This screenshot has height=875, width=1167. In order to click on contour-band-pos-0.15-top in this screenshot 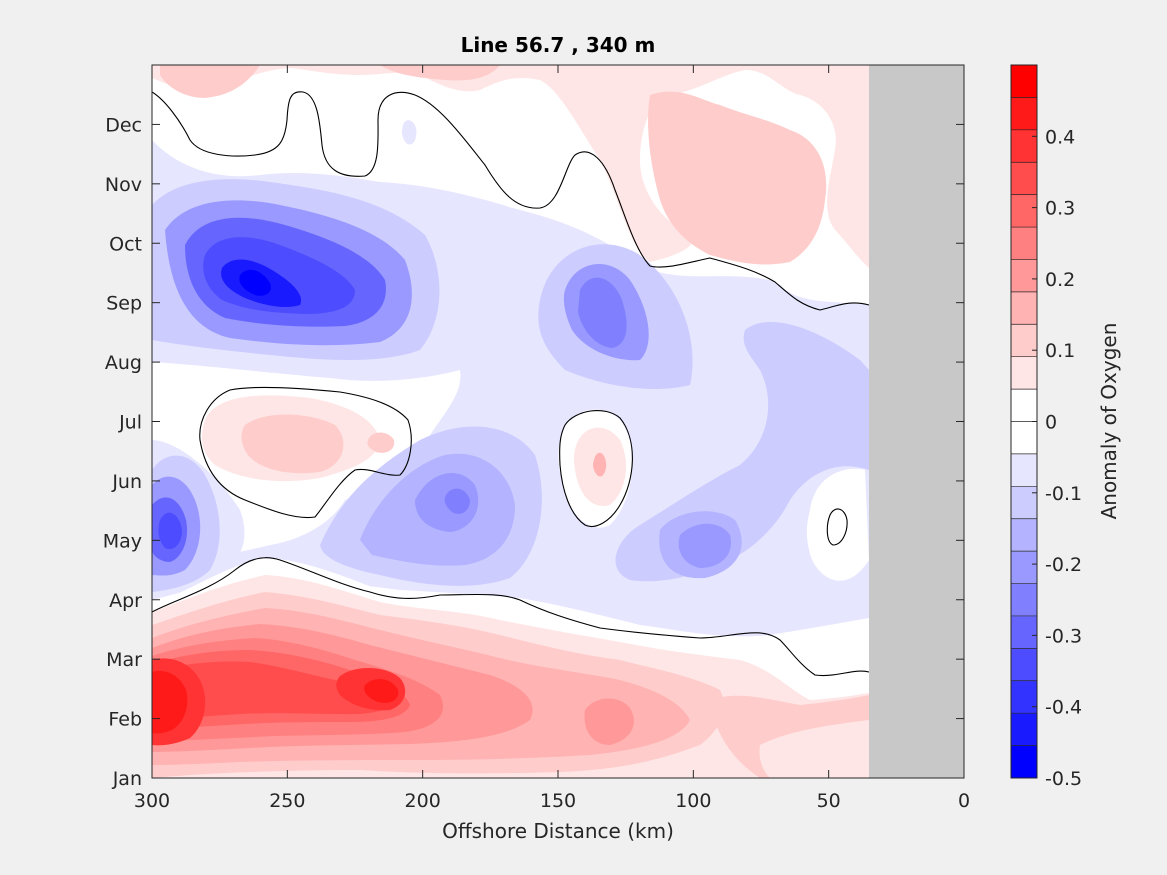, I will do `click(737, 178)`.